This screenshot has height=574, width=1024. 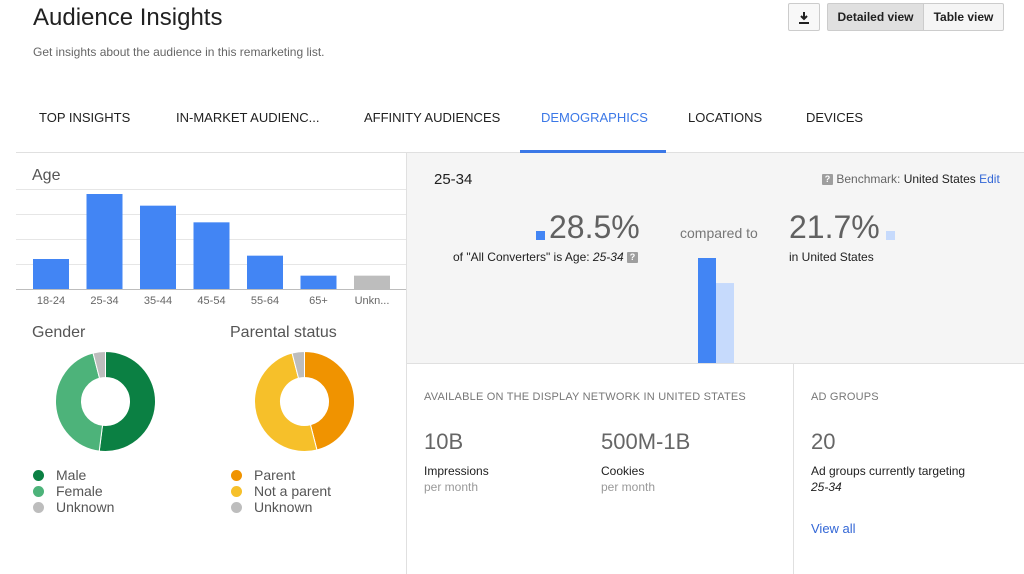 What do you see at coordinates (594, 117) in the screenshot?
I see `tab-demographics: DEMOGRAPHICS` at bounding box center [594, 117].